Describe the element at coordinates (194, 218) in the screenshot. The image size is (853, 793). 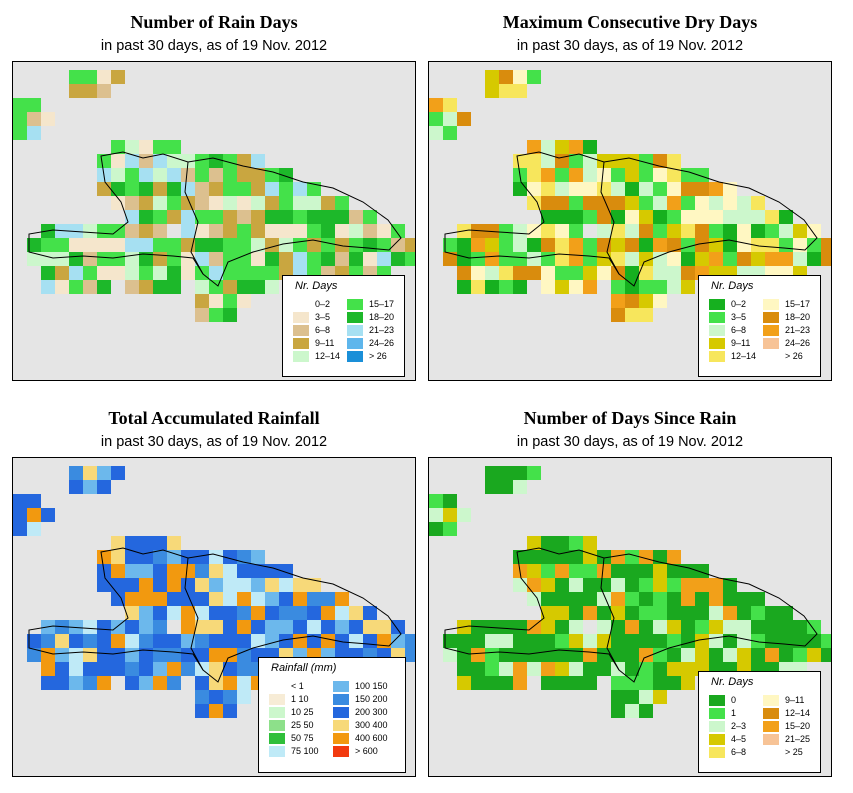
I see `country-border` at that location.